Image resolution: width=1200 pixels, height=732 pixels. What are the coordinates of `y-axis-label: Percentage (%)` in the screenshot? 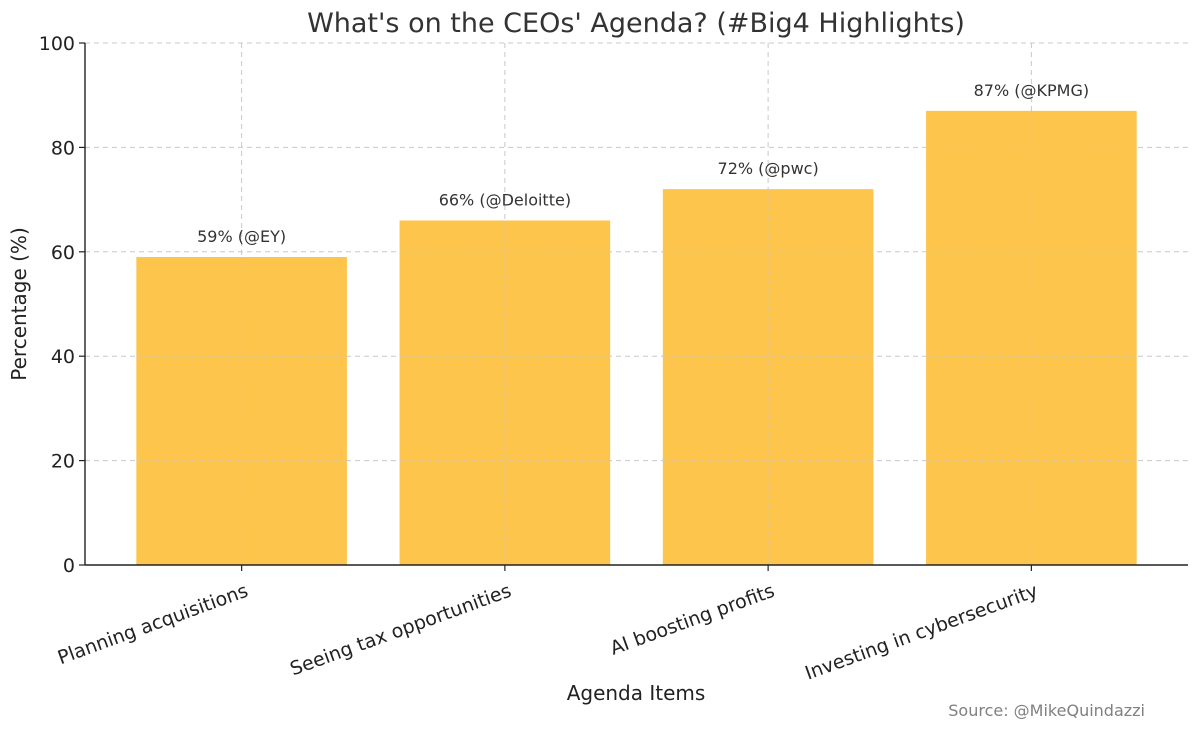 It's located at (19, 303).